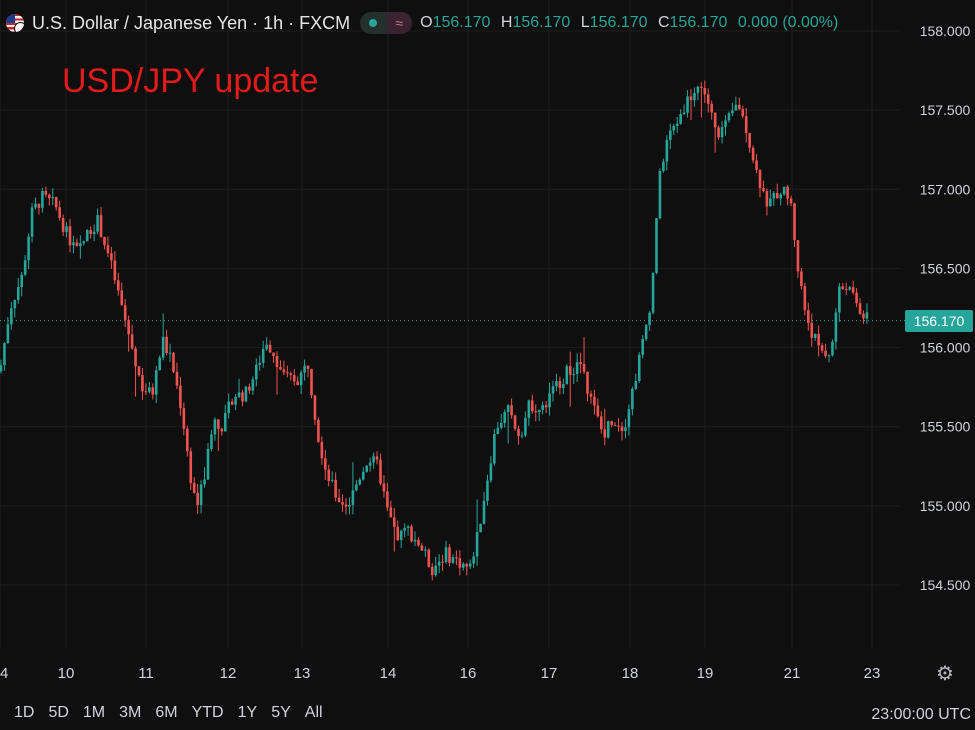 The image size is (975, 730). I want to click on close-value: 156.170, so click(698, 22).